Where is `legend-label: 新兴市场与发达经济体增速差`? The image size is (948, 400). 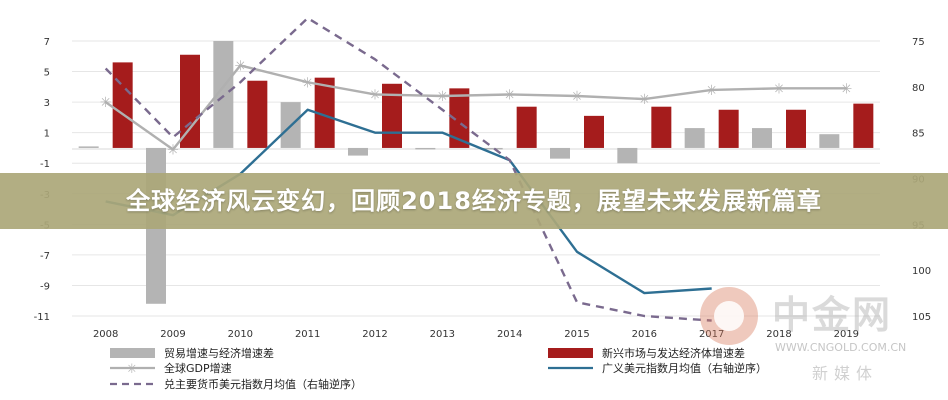
legend-label: 新兴市场与发达经济体增速差 is located at coordinates (673, 353).